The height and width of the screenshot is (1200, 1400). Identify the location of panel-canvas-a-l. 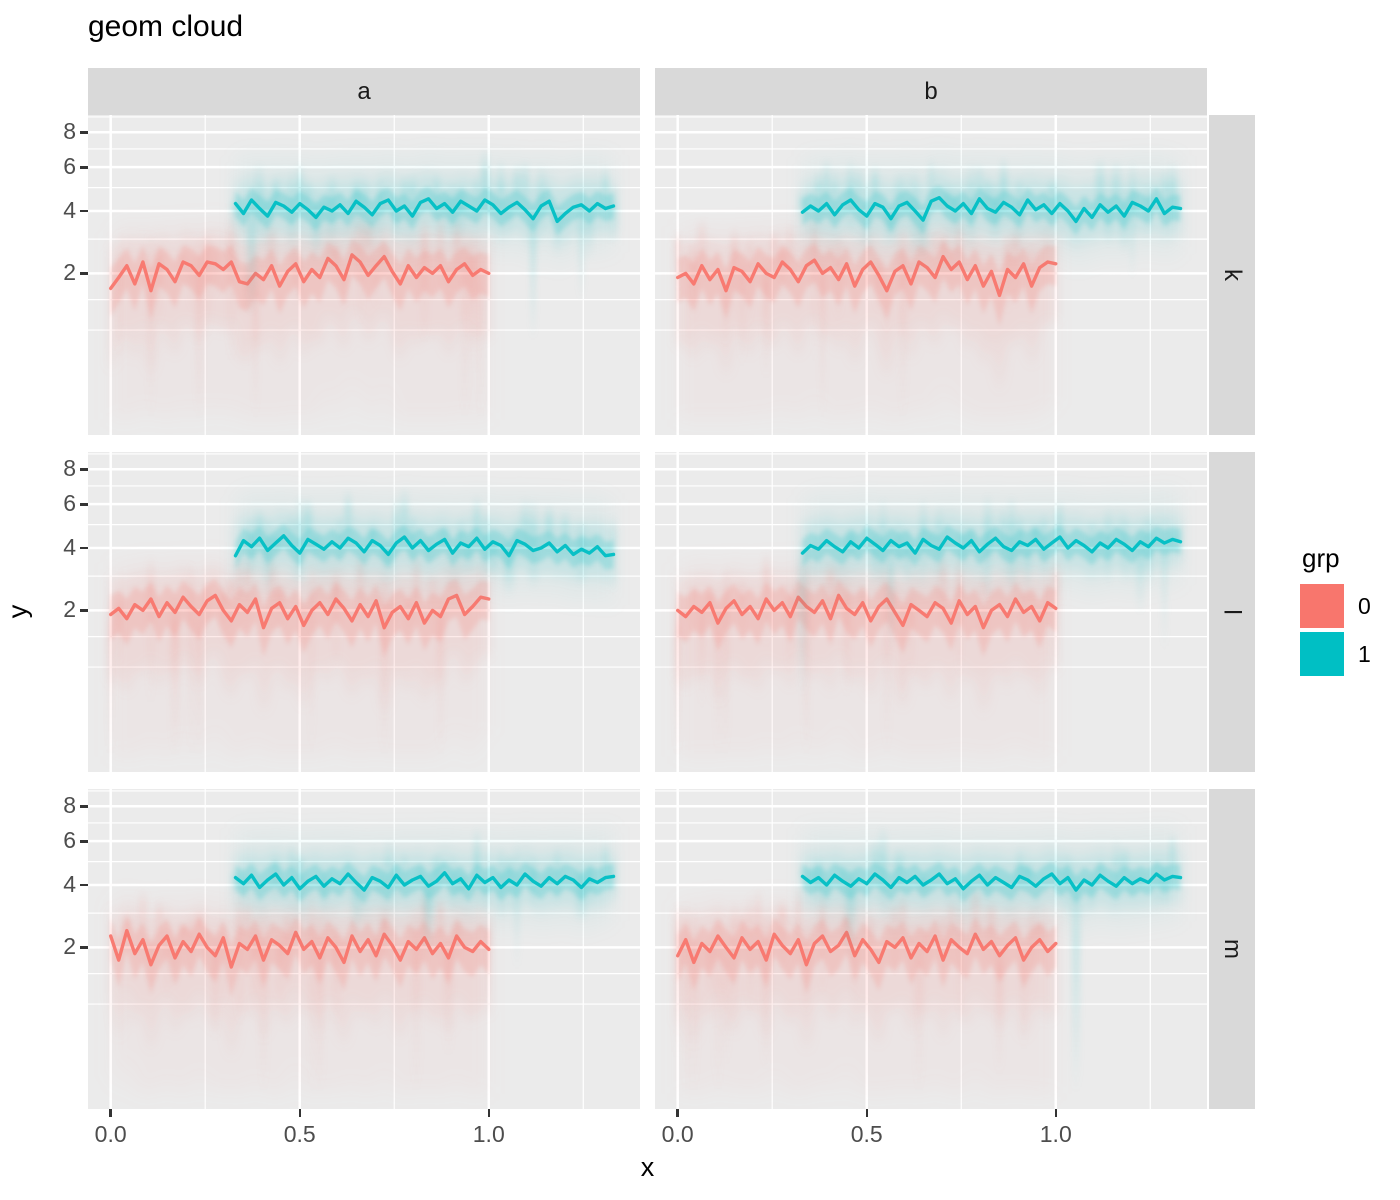
(364, 612).